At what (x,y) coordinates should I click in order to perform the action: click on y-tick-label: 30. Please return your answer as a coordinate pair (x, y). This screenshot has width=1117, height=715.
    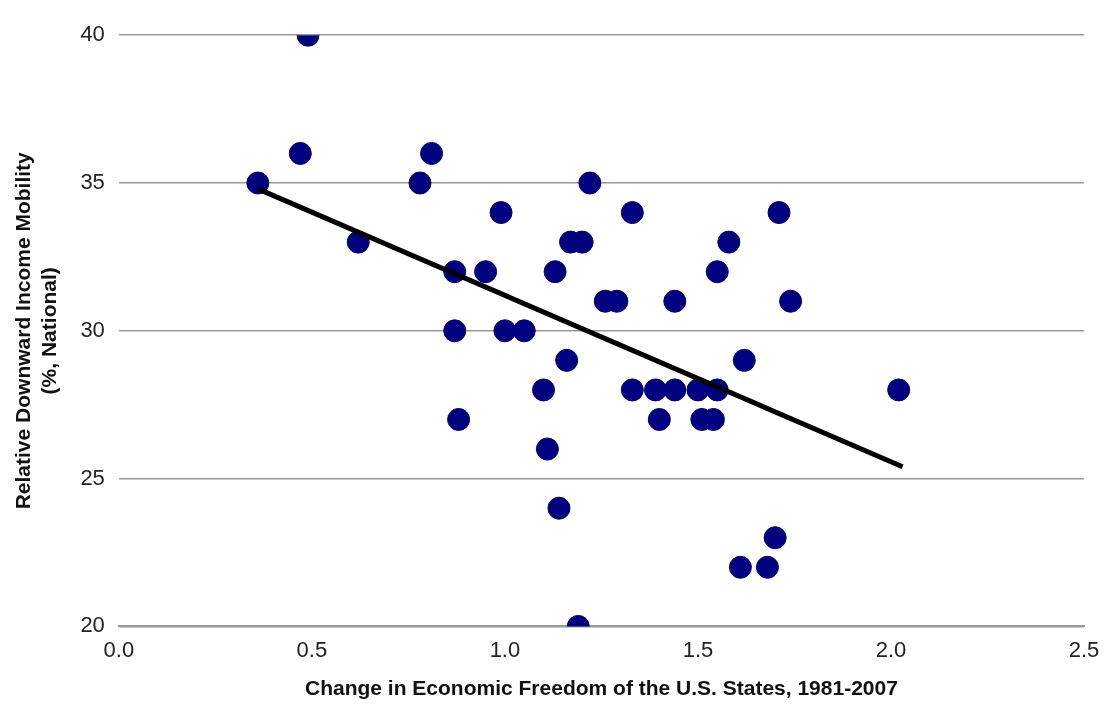
    Looking at the image, I should click on (92, 329).